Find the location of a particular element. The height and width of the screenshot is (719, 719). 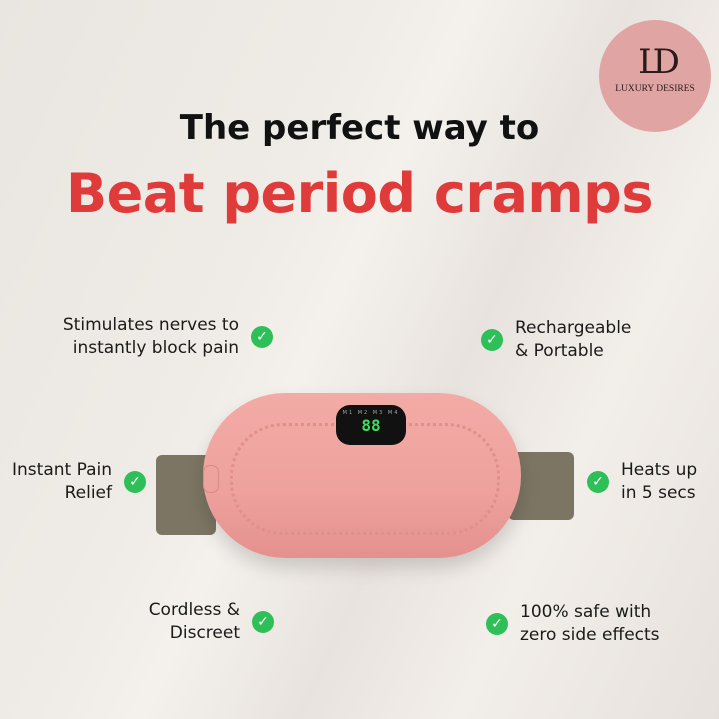

feature-heats-up: ✓ Heats up in 5 secs is located at coordinates (649, 482).